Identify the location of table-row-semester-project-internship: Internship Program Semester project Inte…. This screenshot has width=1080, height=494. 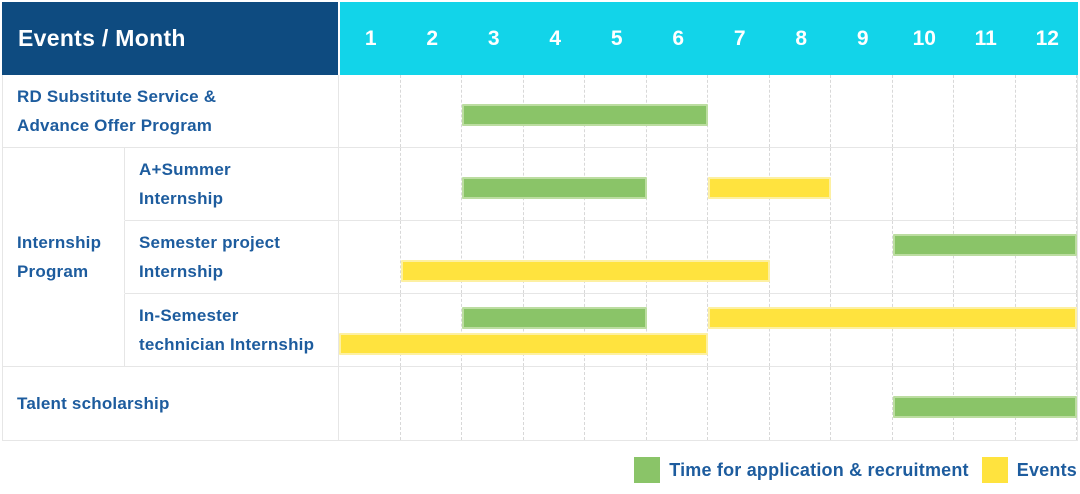
(540, 257).